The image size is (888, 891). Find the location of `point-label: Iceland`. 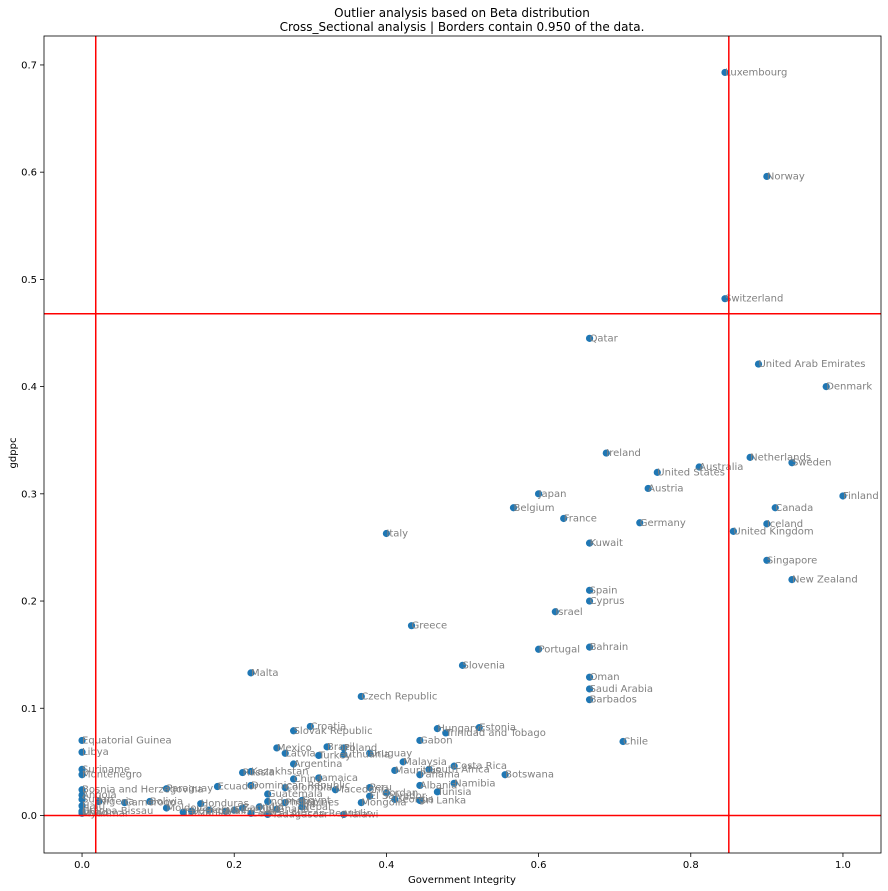

point-label: Iceland is located at coordinates (785, 524).